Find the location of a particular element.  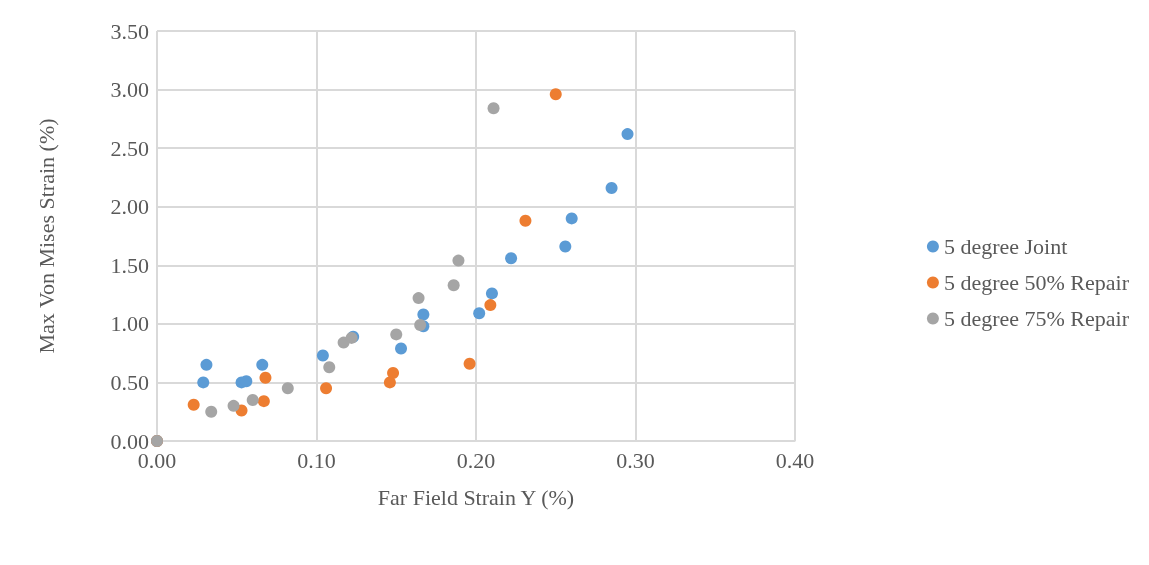

x-tick-label: 0.30 is located at coordinates (635, 460).